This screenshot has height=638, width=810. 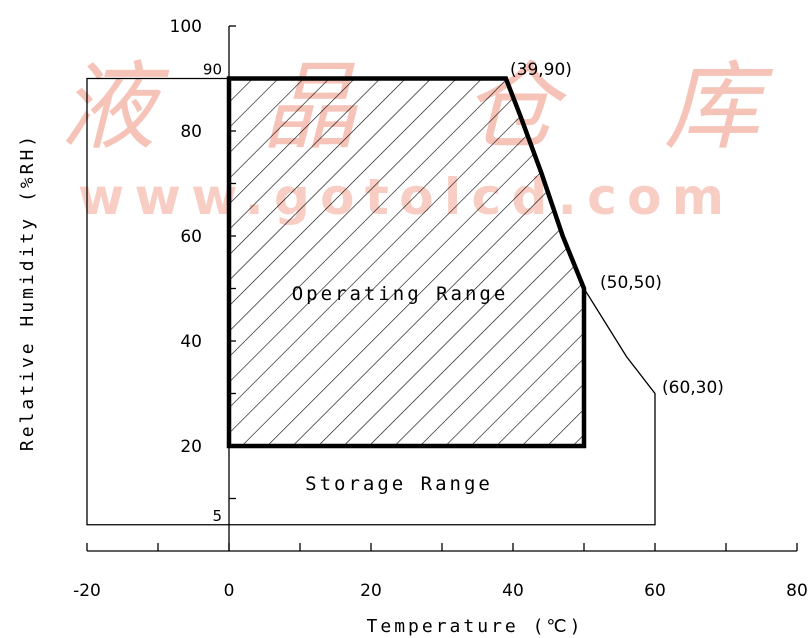 I want to click on y-tick-label-60: 60, so click(x=191, y=237).